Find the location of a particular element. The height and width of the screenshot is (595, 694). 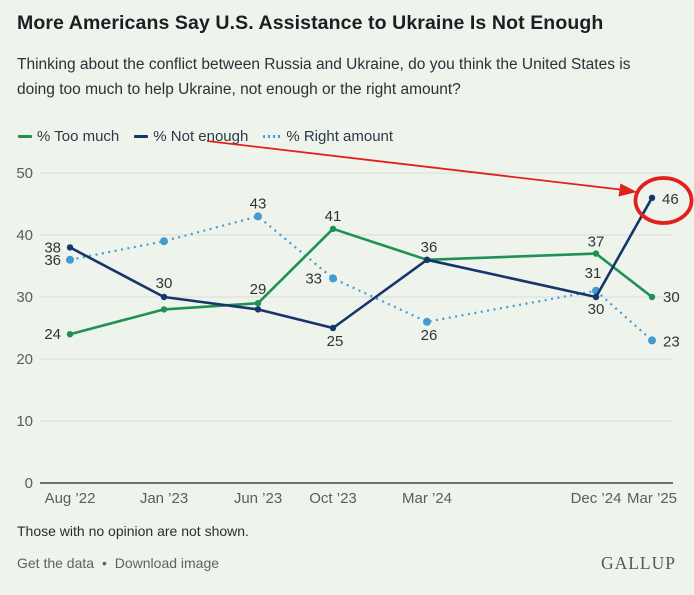

x-tick-label: Mar ’25 is located at coordinates (652, 498).